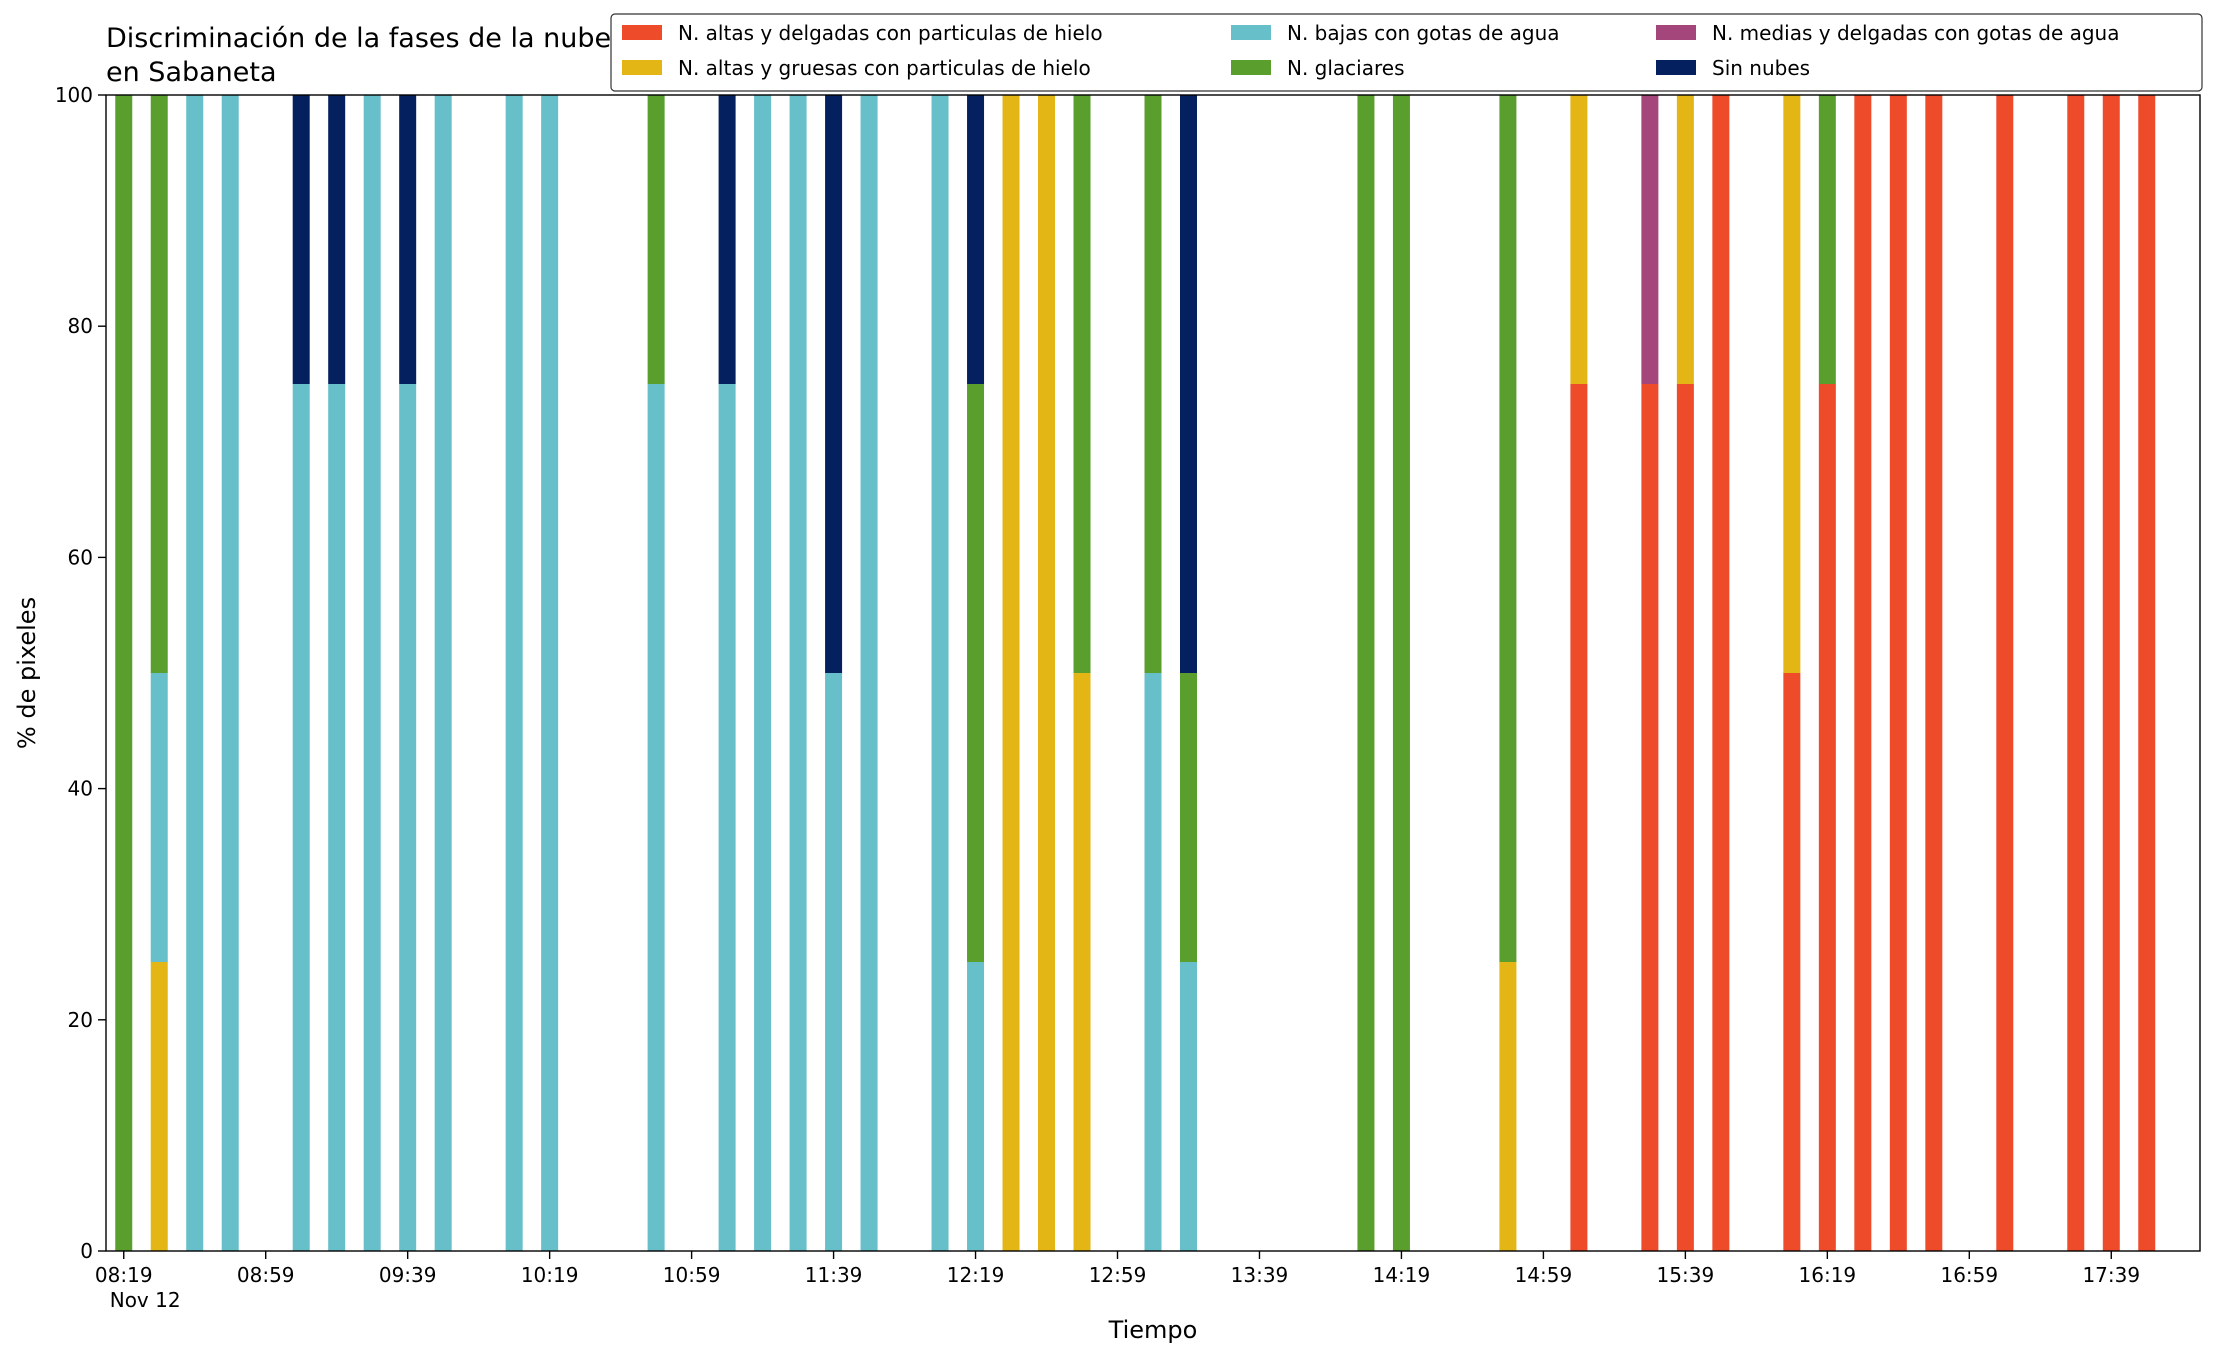 Image resolution: width=2216 pixels, height=1359 pixels. Describe the element at coordinates (80, 789) in the screenshot. I see `y-tick-label: 40` at that location.